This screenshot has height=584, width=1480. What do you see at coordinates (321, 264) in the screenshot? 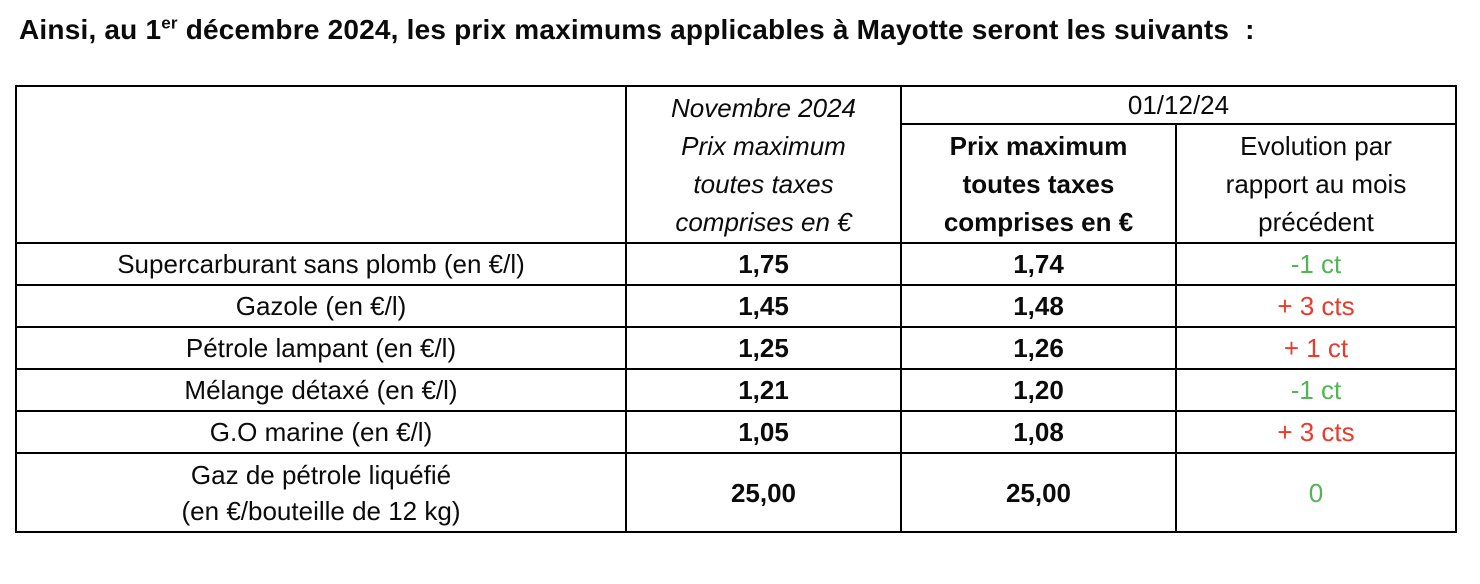
I see `product-name: Supercarburant sans plomb (en €/l)` at bounding box center [321, 264].